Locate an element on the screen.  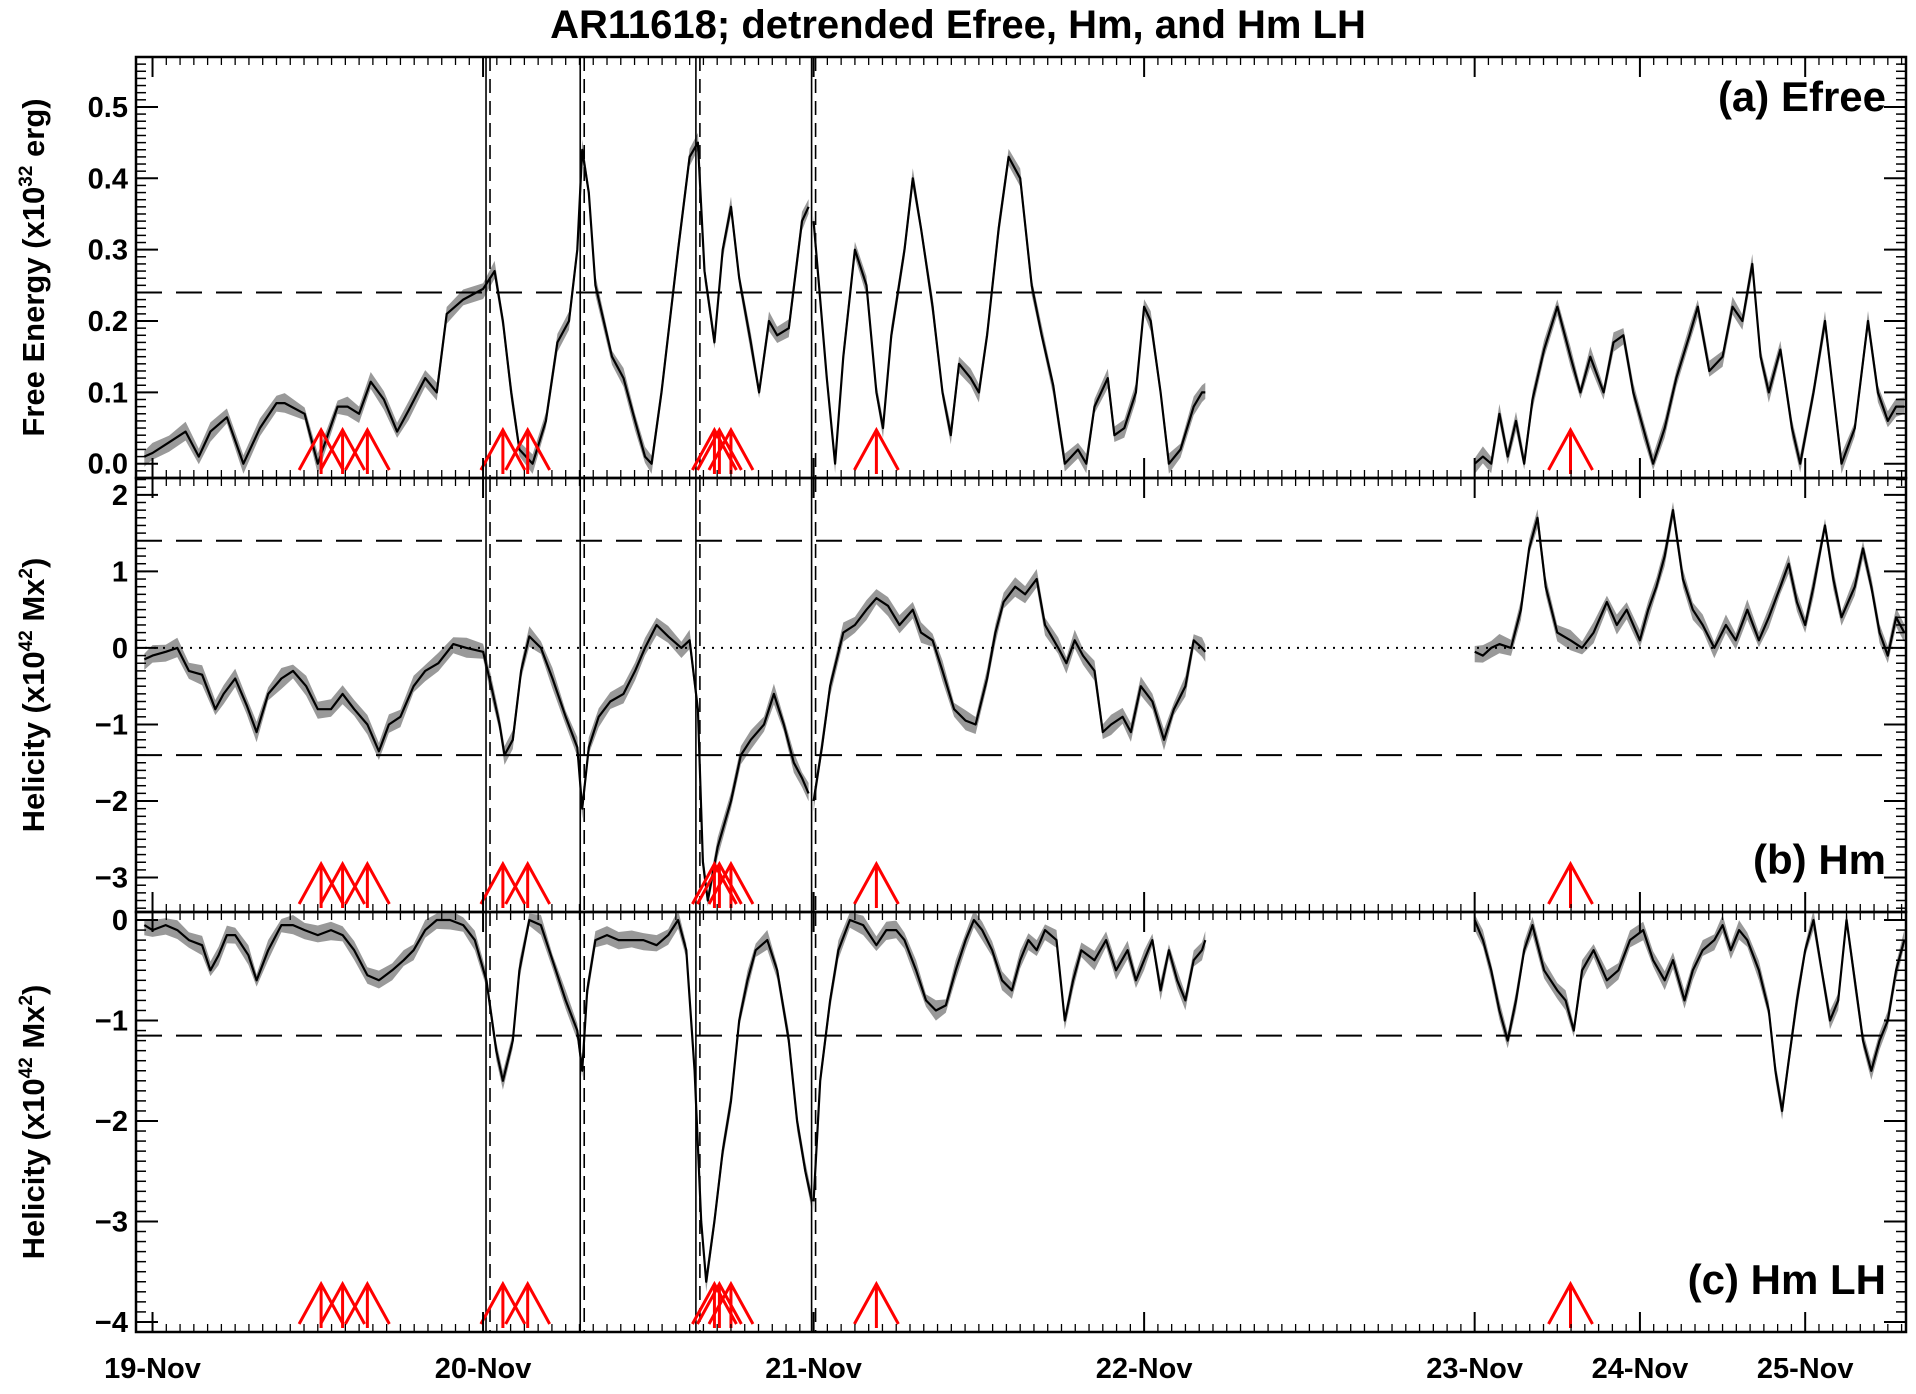
x-tick-label: 22-Nov is located at coordinates (1144, 1369).